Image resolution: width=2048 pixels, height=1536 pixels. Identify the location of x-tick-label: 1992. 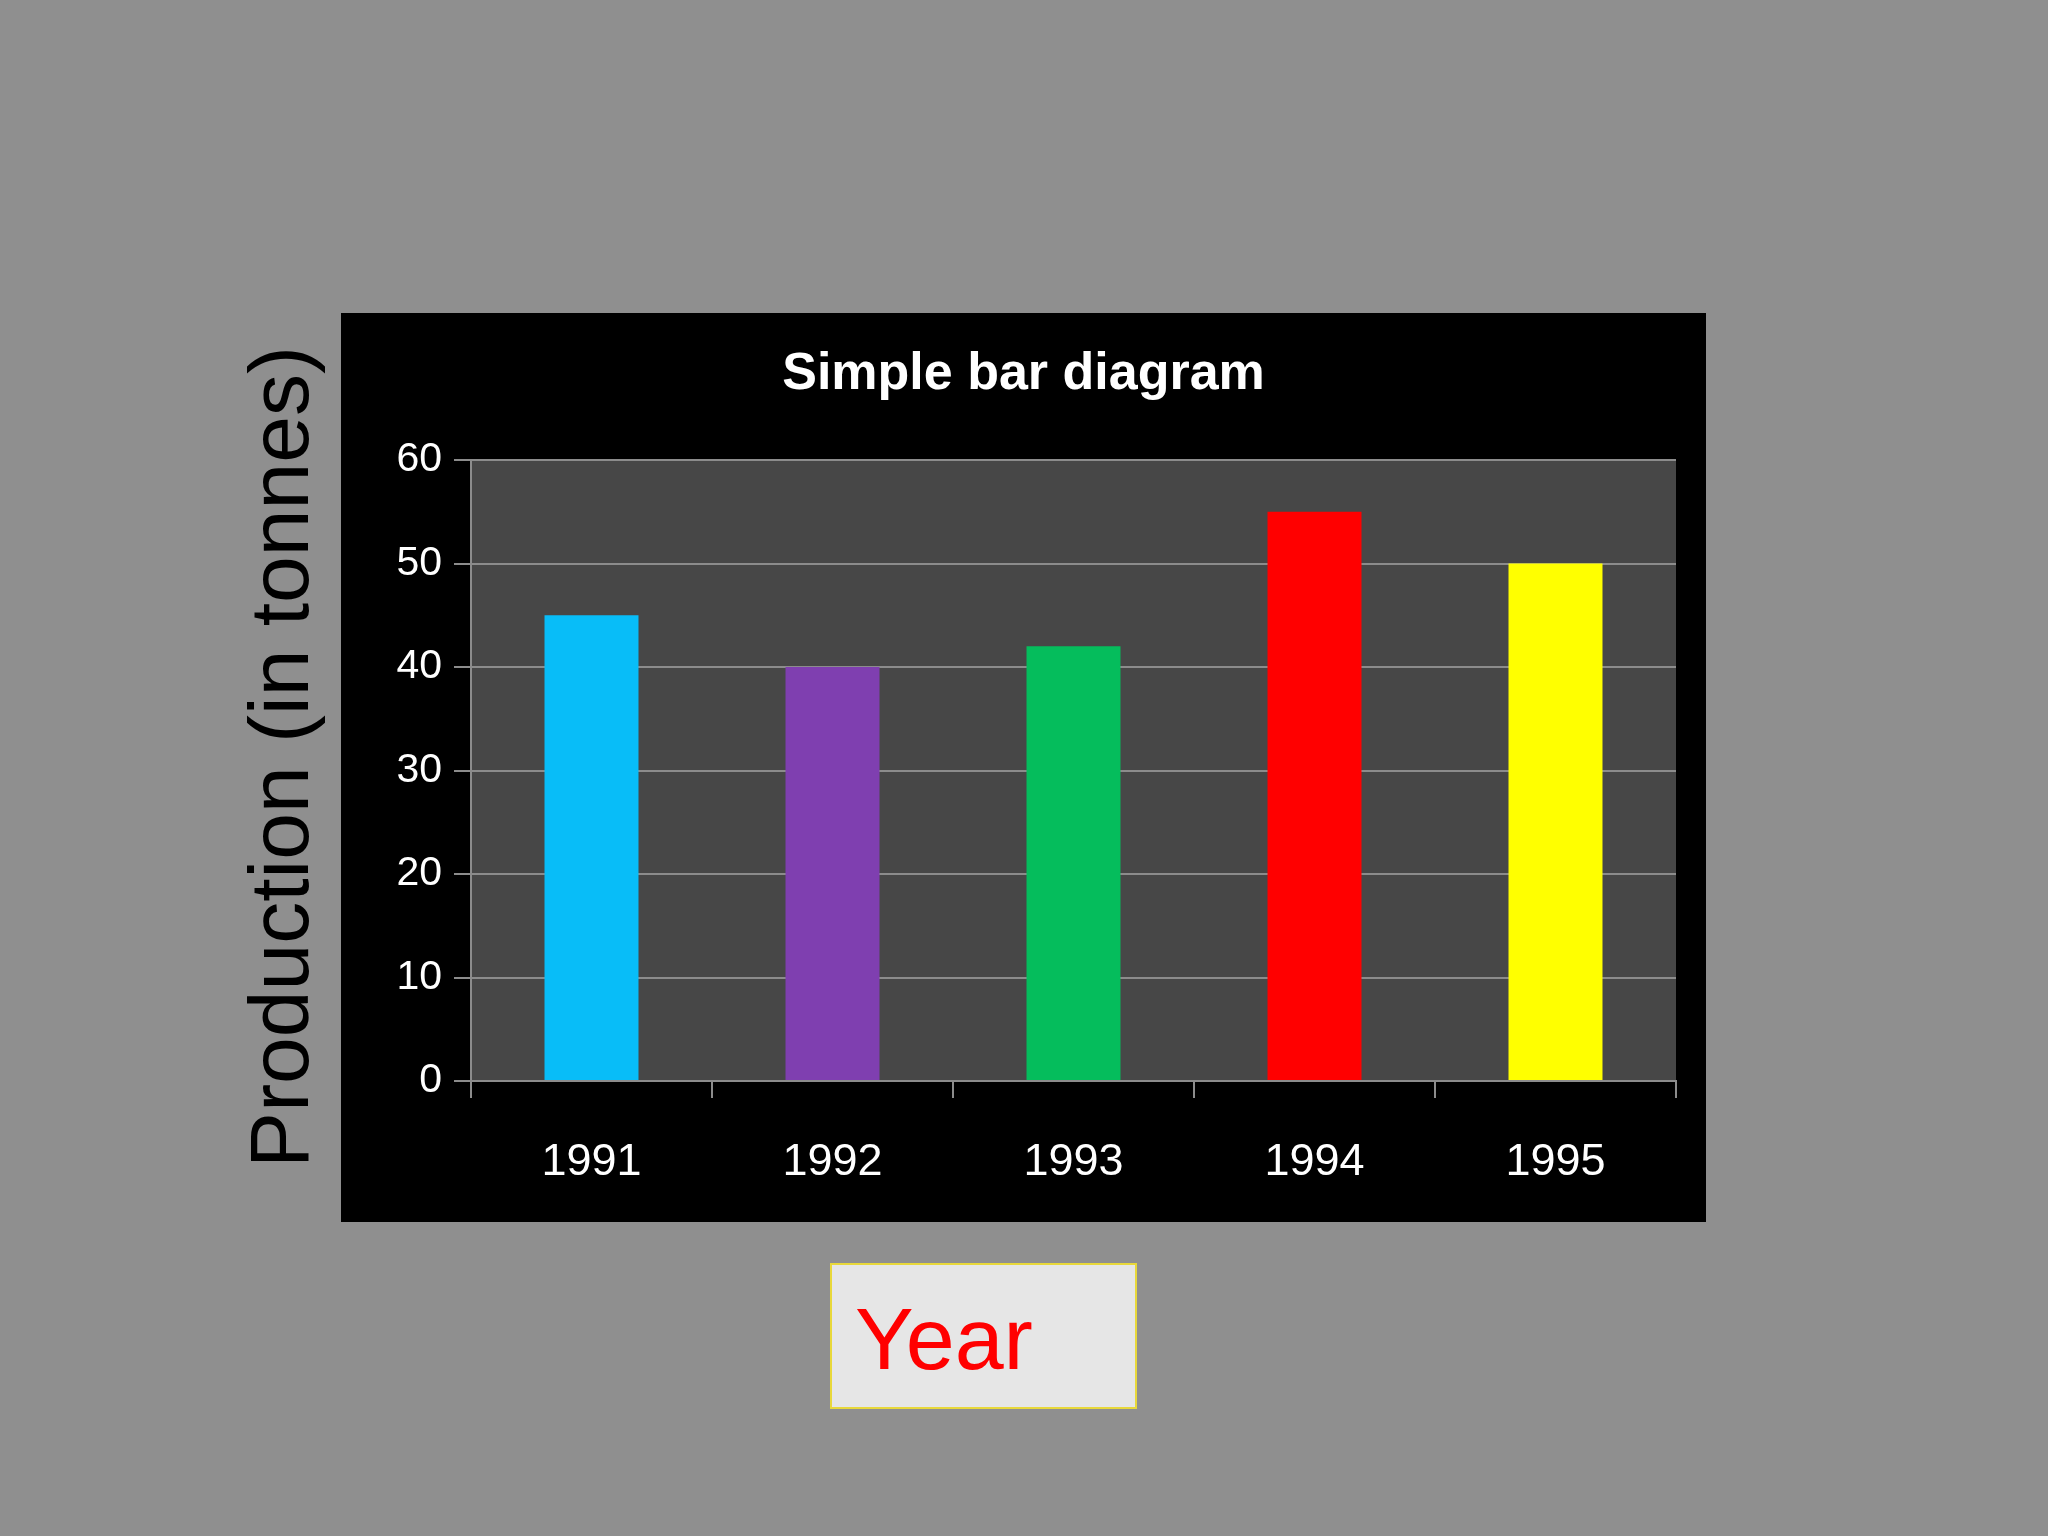
(832, 1160).